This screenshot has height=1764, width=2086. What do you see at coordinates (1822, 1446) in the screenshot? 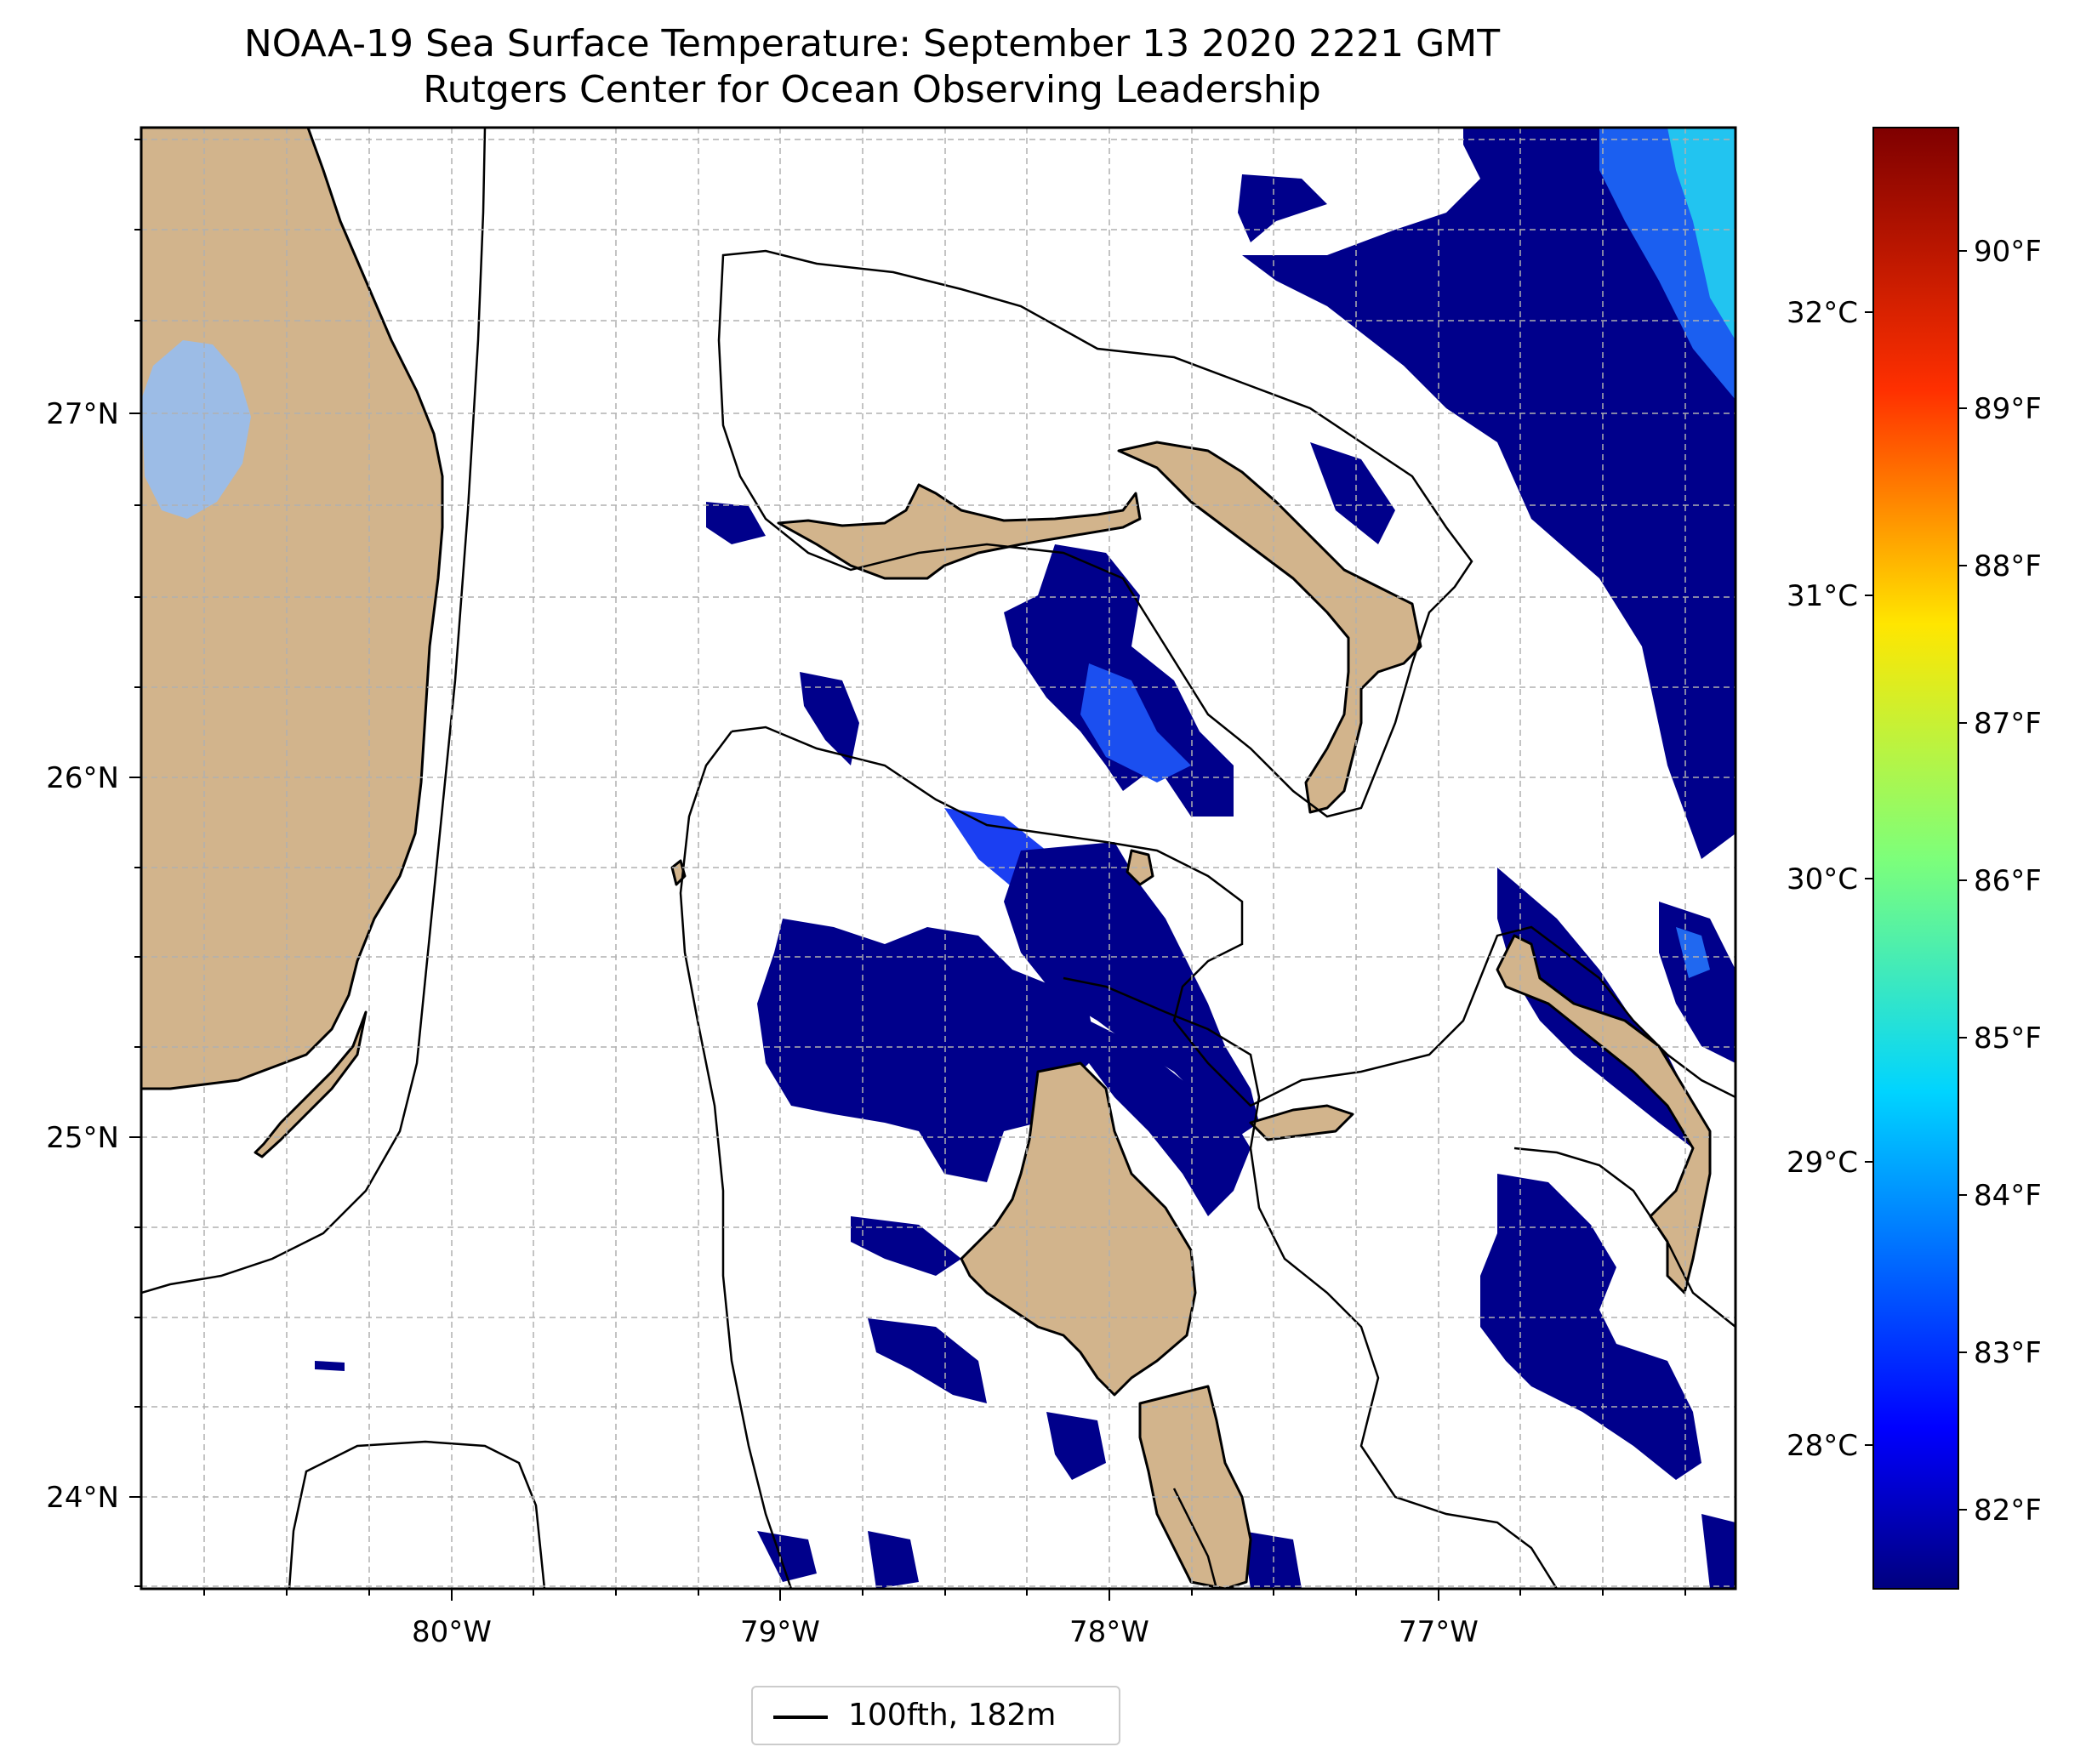
I see `colorbar-celsius-28: 28°C` at bounding box center [1822, 1446].